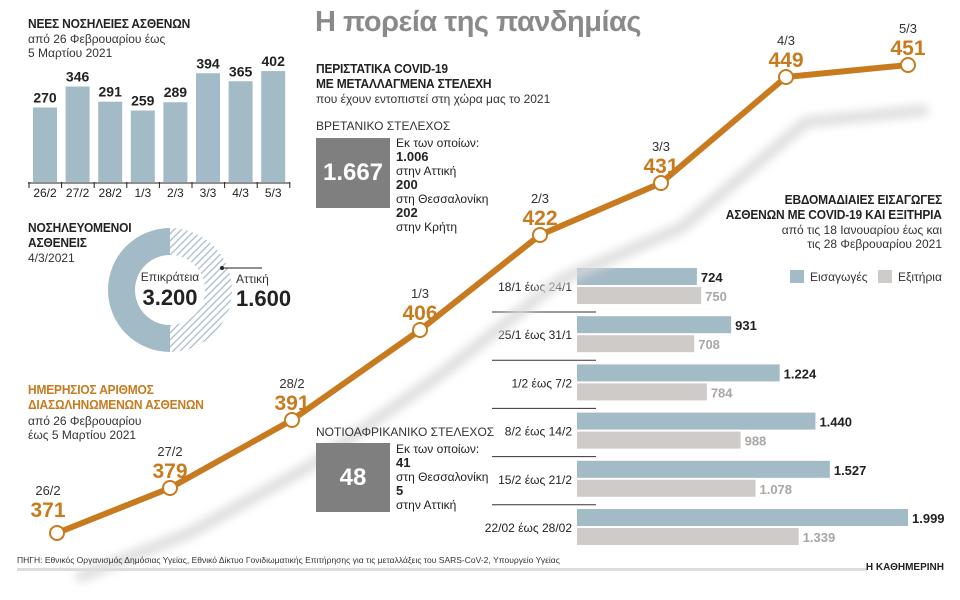  What do you see at coordinates (111, 193) in the screenshot?
I see `bar-category-label: 28/2` at bounding box center [111, 193].